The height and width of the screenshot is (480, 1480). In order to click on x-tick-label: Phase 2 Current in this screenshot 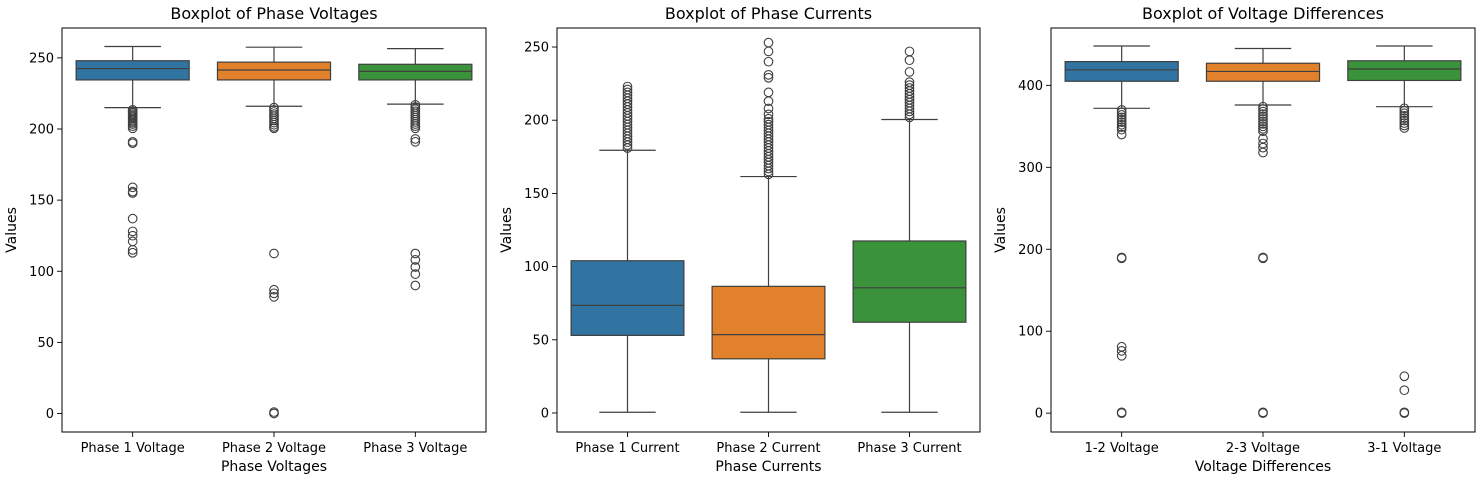, I will do `click(768, 448)`.